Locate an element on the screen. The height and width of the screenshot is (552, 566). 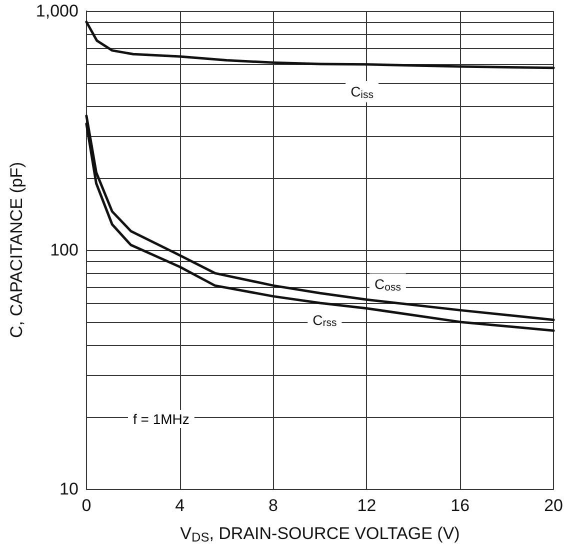
x-tick-label: 4 is located at coordinates (180, 505).